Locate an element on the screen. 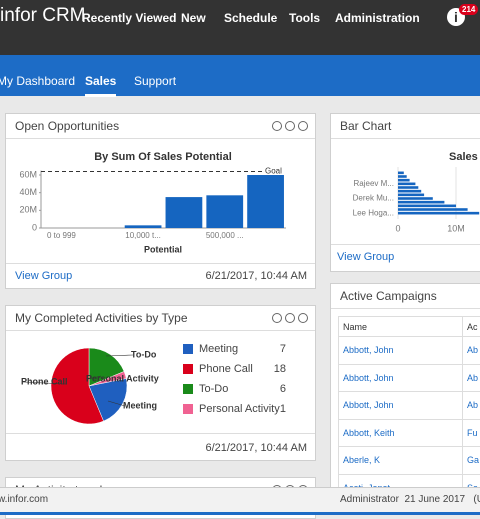 The image size is (480, 519). tab-active: Sales is located at coordinates (100, 85).